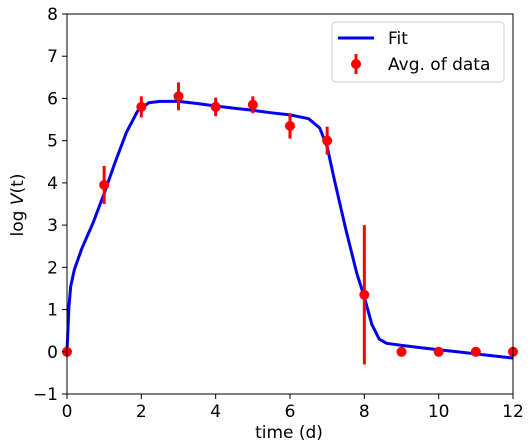 The image size is (531, 448). What do you see at coordinates (52, 268) in the screenshot?
I see `y-tick-label: 2` at bounding box center [52, 268].